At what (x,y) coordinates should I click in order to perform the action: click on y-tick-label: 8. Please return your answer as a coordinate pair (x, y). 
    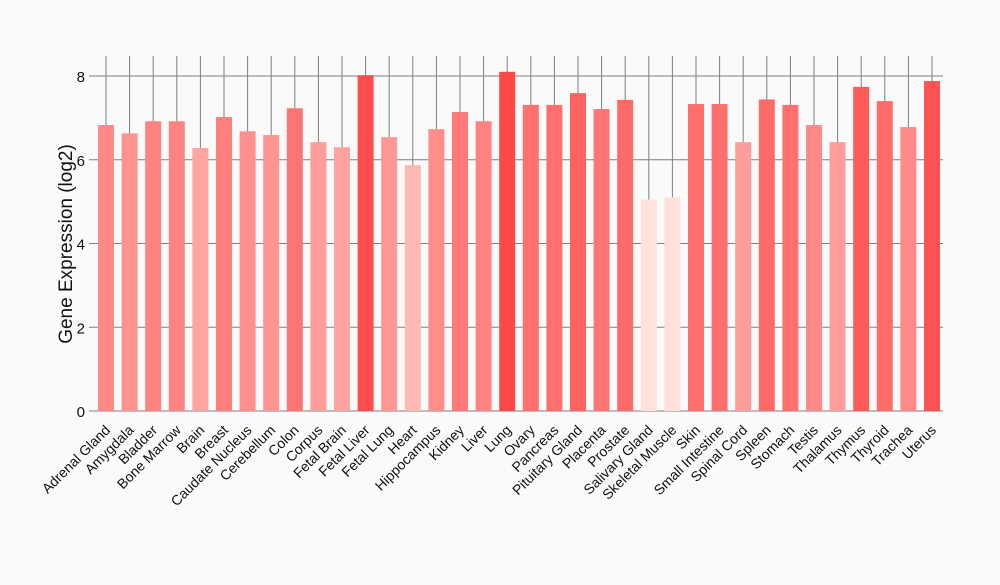
    Looking at the image, I should click on (81, 77).